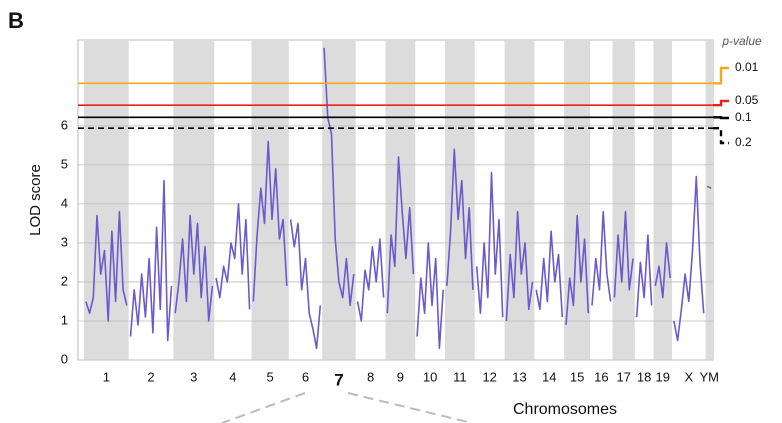  What do you see at coordinates (549, 376) in the screenshot?
I see `x-tick-label: 14` at bounding box center [549, 376].